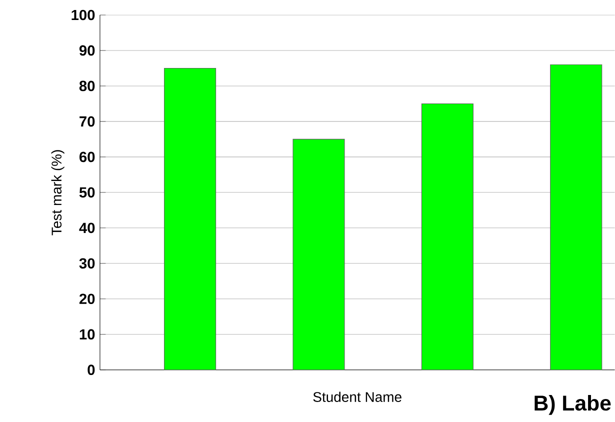  I want to click on y-tick-label: 30, so click(87, 263).